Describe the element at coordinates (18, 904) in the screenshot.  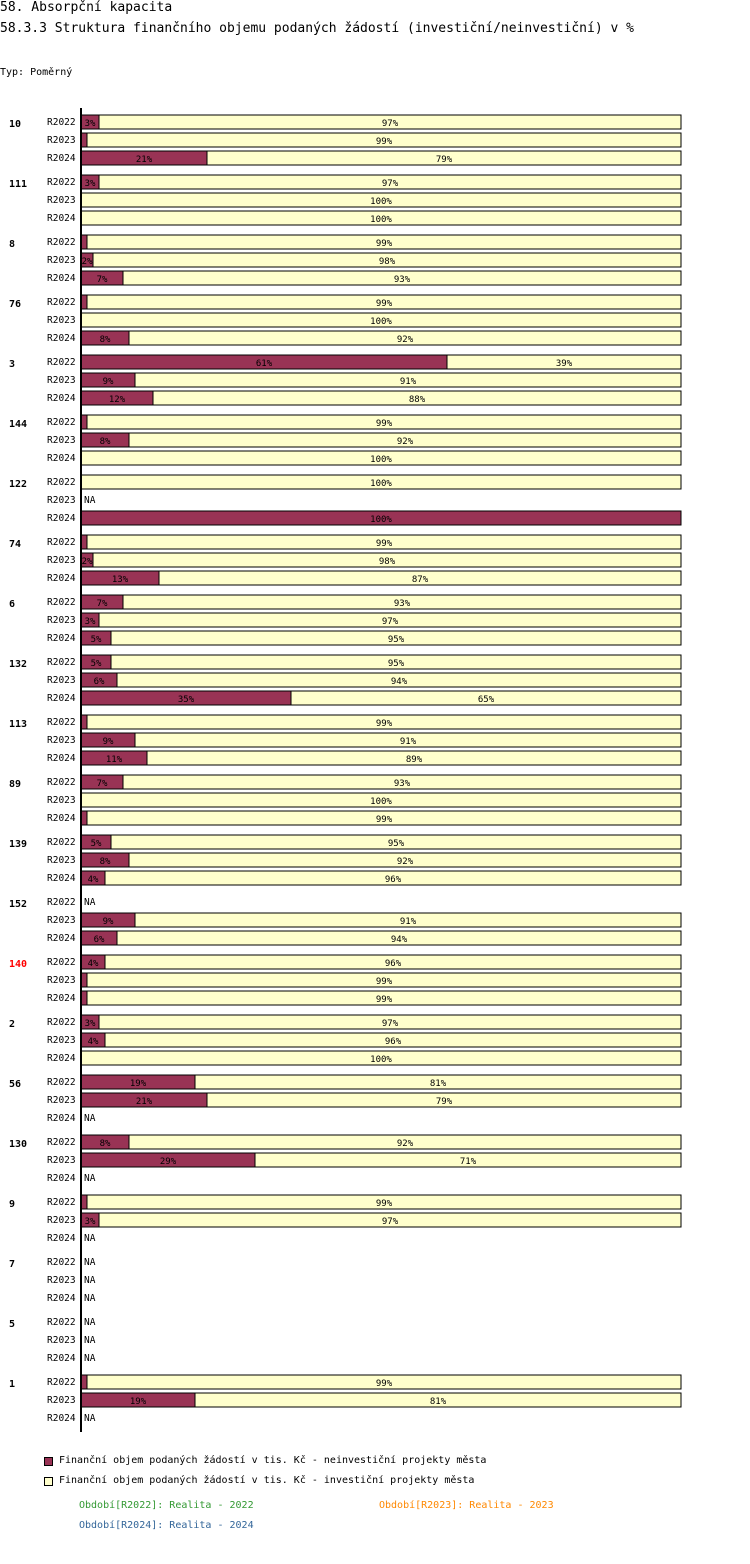
I see `group-label: 152` at that location.